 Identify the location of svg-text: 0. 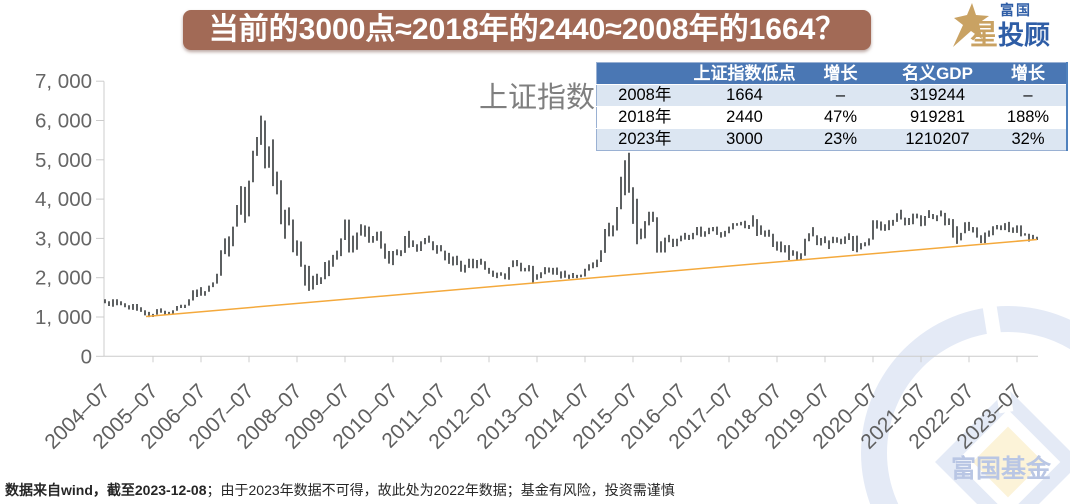
(86, 356).